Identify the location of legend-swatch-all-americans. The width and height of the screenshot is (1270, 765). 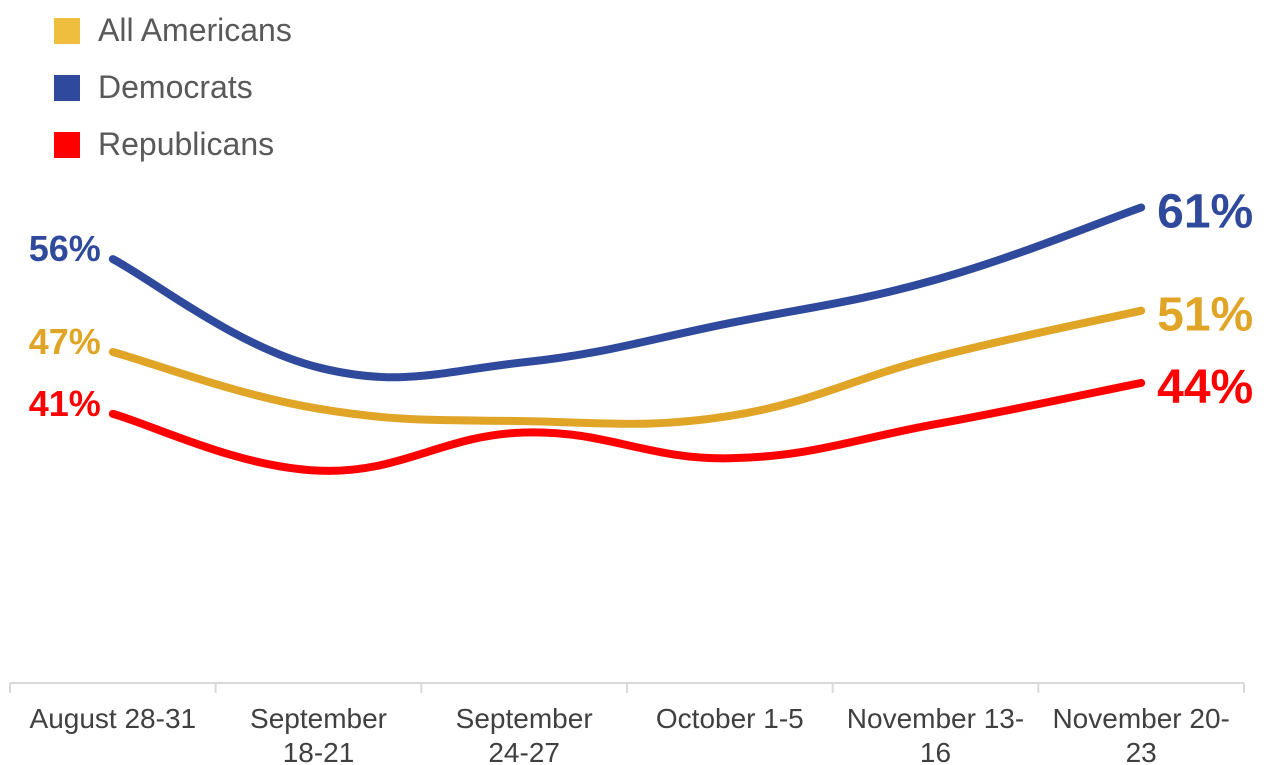
(67, 30).